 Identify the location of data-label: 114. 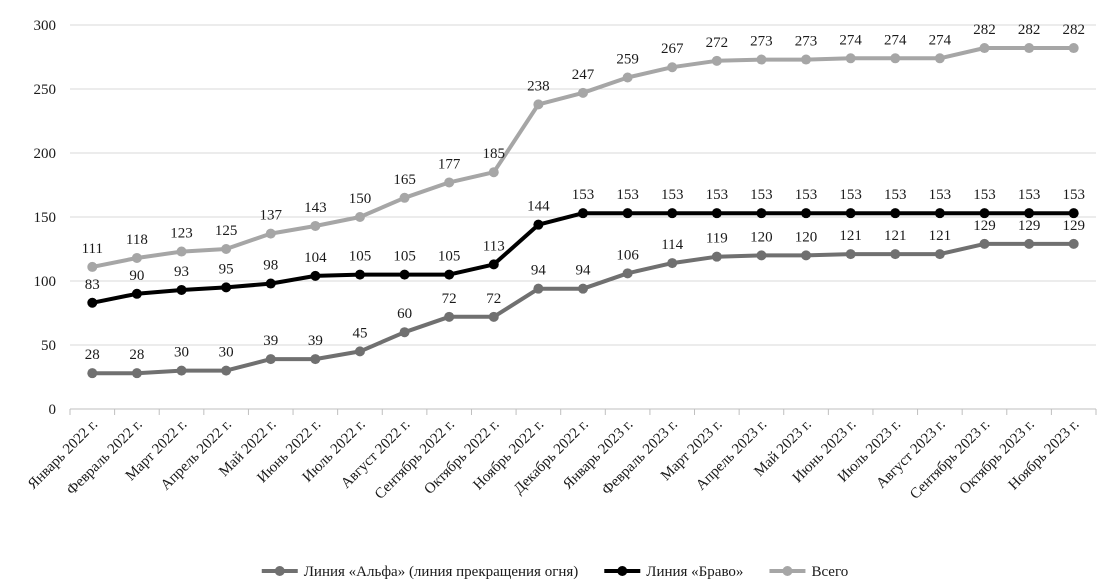
(672, 245).